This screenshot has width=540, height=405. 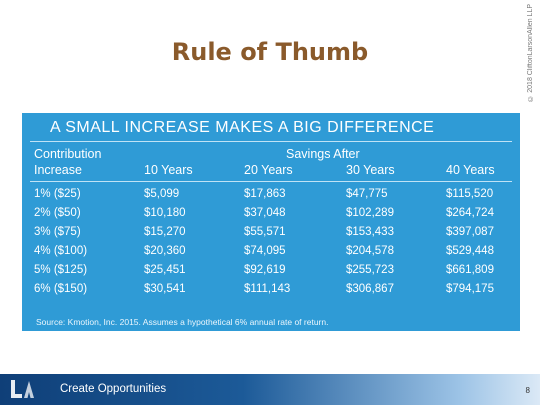 I want to click on table-cell: 5% ($125), so click(x=61, y=270).